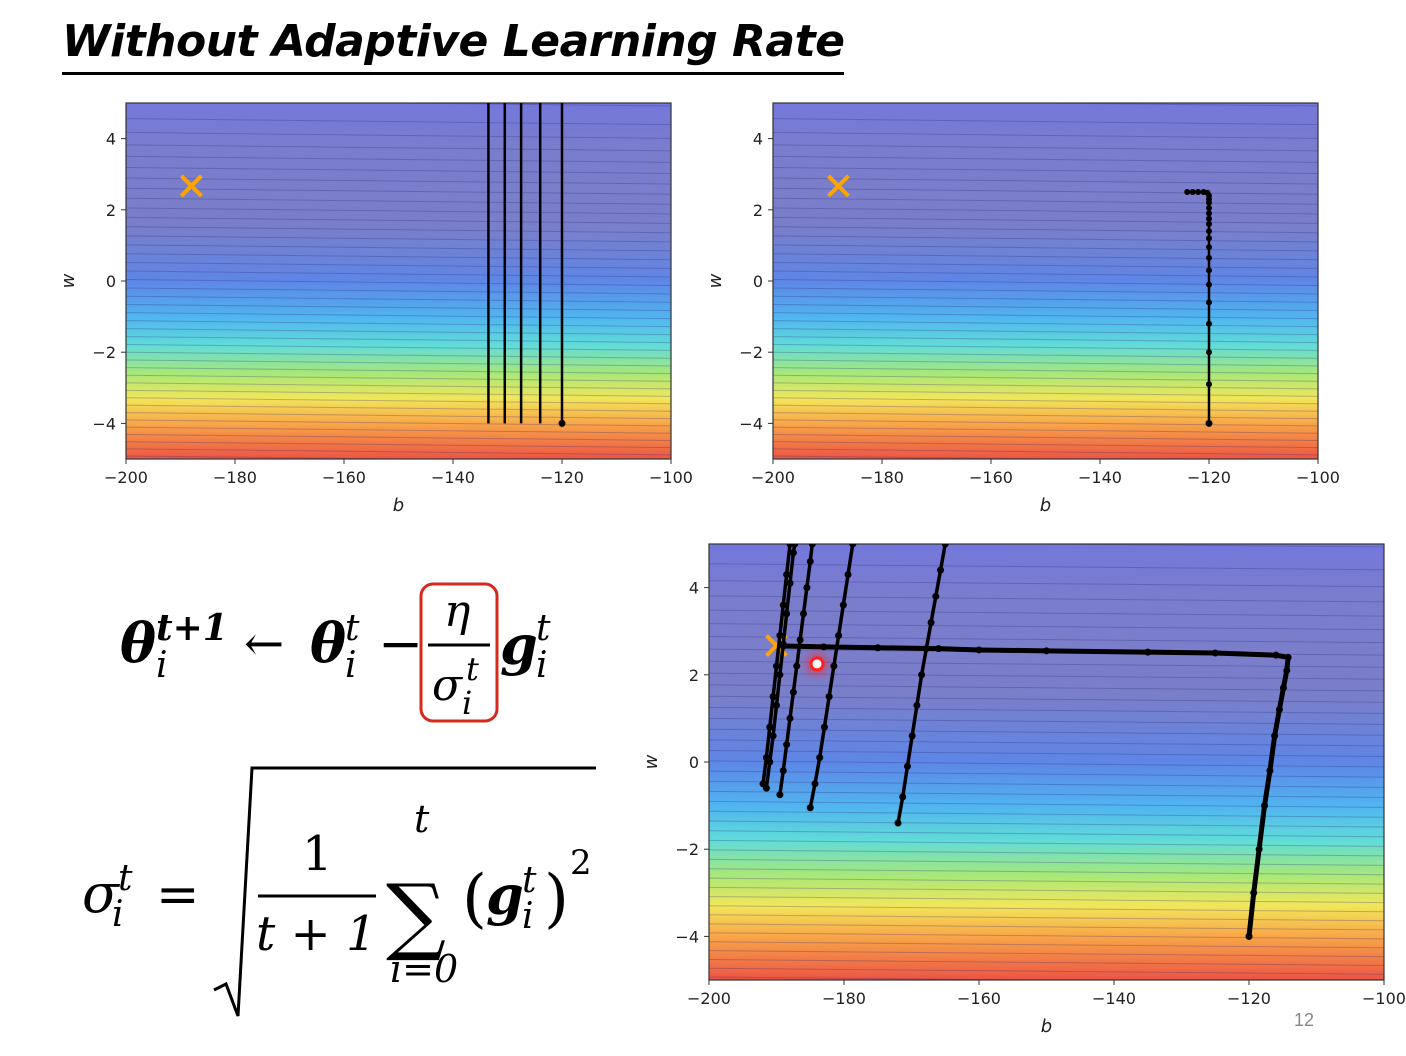  I want to click on theta-current-sub: i, so click(351, 665).